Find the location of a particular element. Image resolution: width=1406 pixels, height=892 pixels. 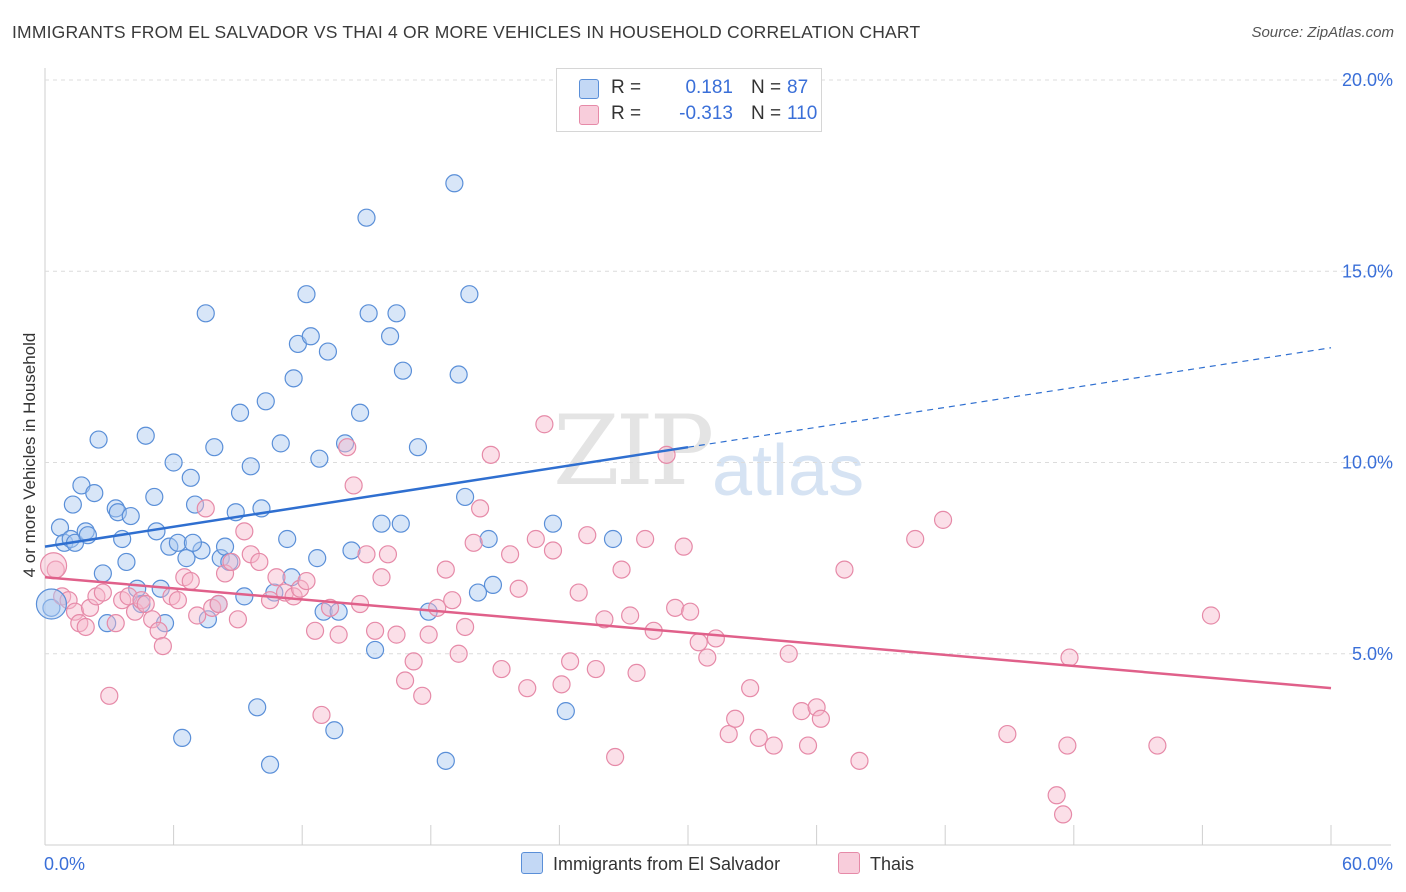

trendline-el-salvador is located at coordinates (366, 496).